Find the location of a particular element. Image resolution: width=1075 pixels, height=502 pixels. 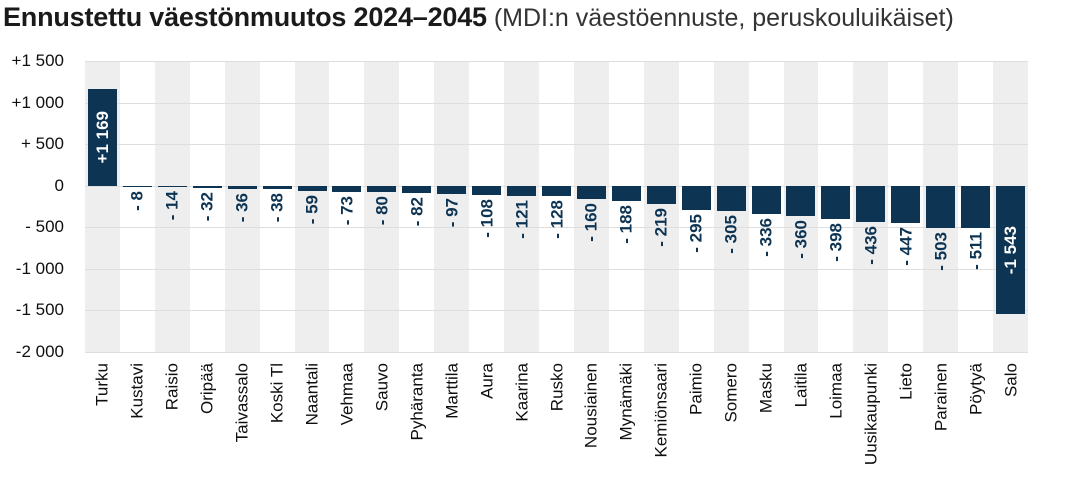

x-axis-label: Pöytyä is located at coordinates (976, 389).